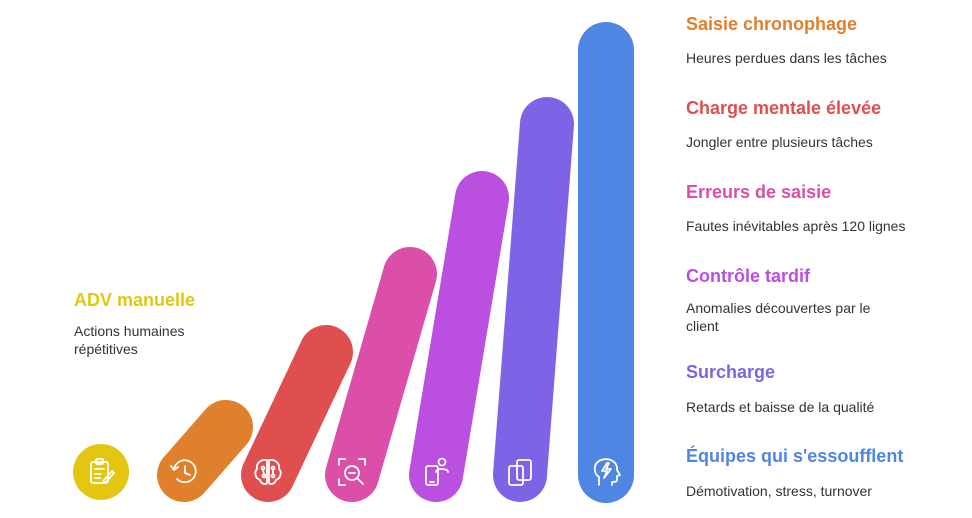 The width and height of the screenshot is (972, 518). Describe the element at coordinates (135, 300) in the screenshot. I see `step-title: ADV manuelle` at that location.